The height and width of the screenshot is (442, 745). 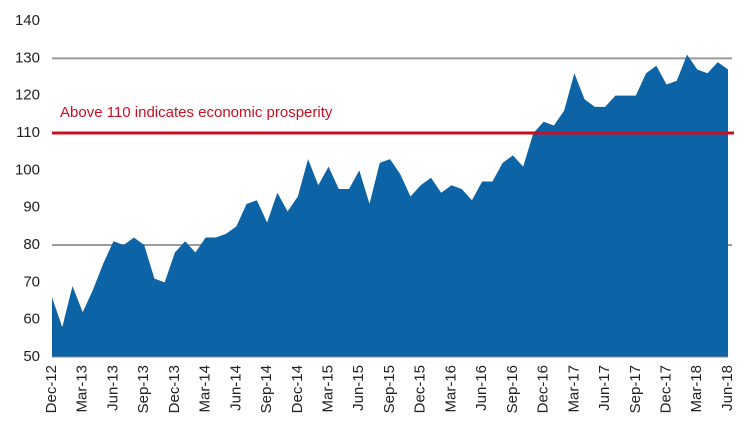 I want to click on x-tick-label: Mar-14, so click(x=205, y=389).